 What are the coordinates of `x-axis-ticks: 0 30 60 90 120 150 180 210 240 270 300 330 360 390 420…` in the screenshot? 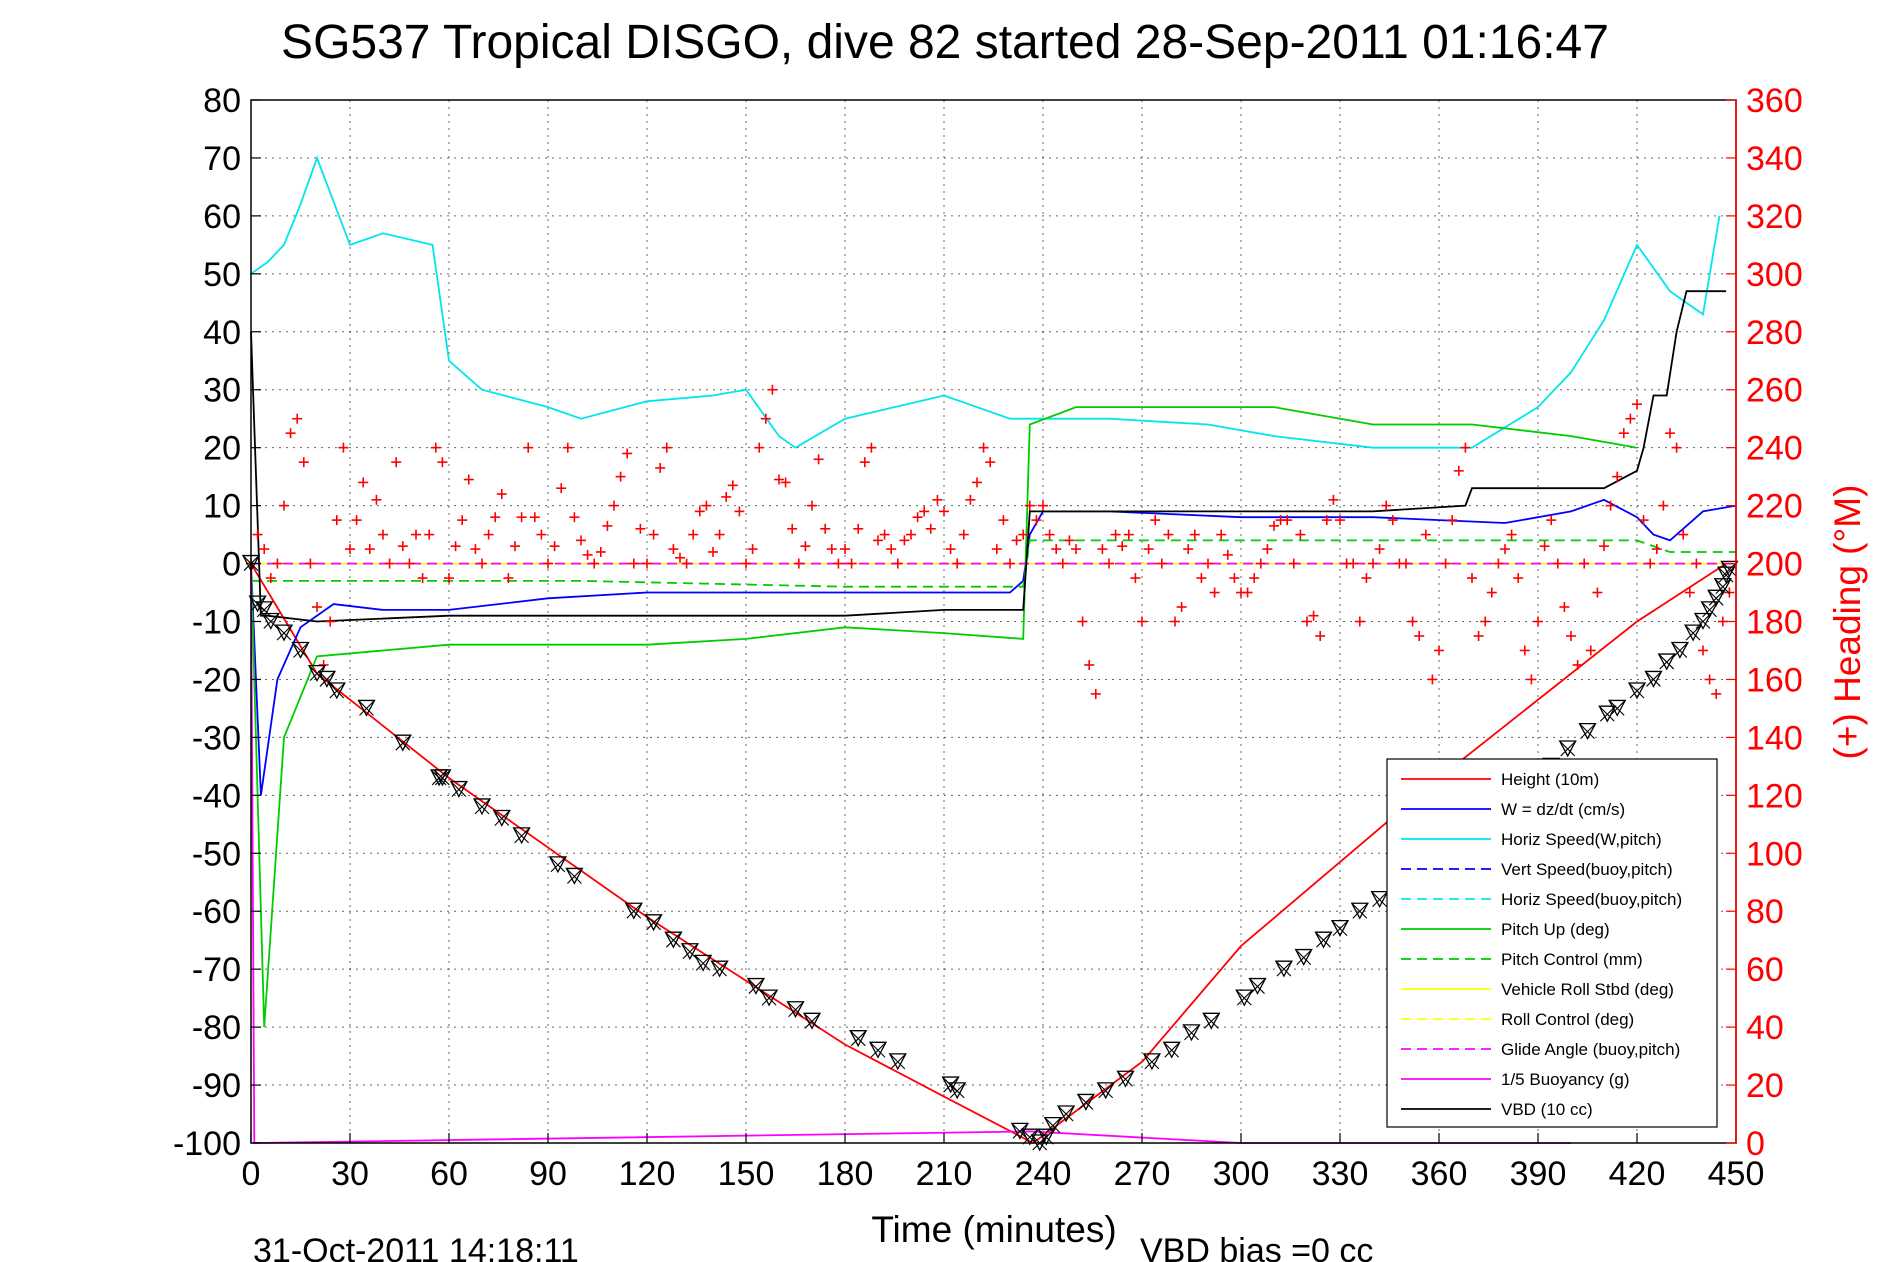 It's located at (1003, 1163).